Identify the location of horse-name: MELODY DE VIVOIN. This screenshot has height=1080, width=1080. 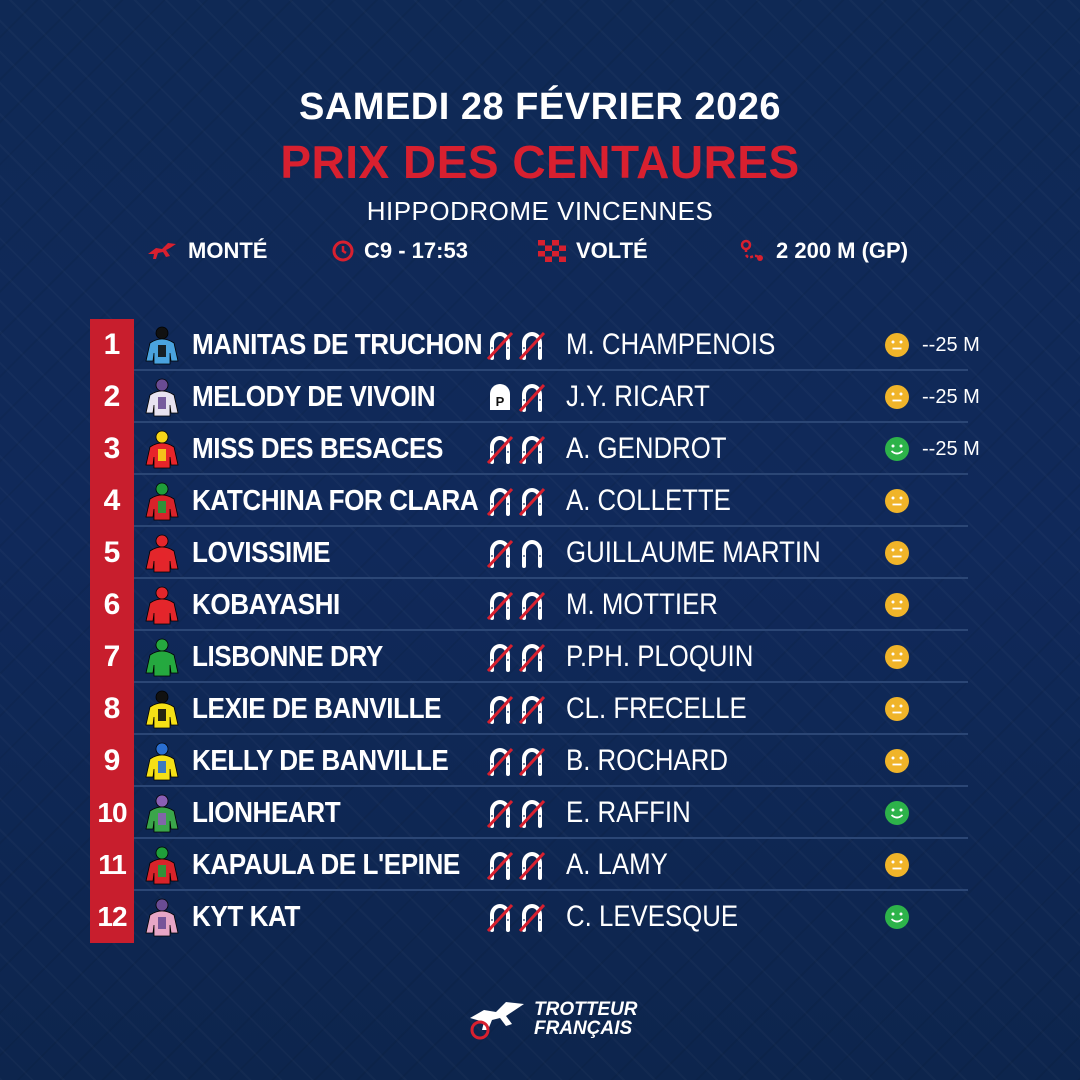
(314, 397).